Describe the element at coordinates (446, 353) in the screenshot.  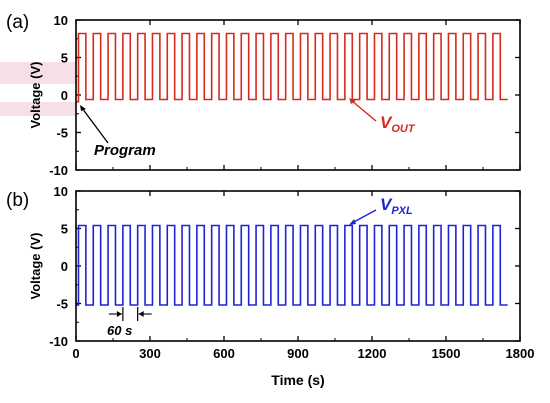
I see `x-tick-label: 1500` at that location.